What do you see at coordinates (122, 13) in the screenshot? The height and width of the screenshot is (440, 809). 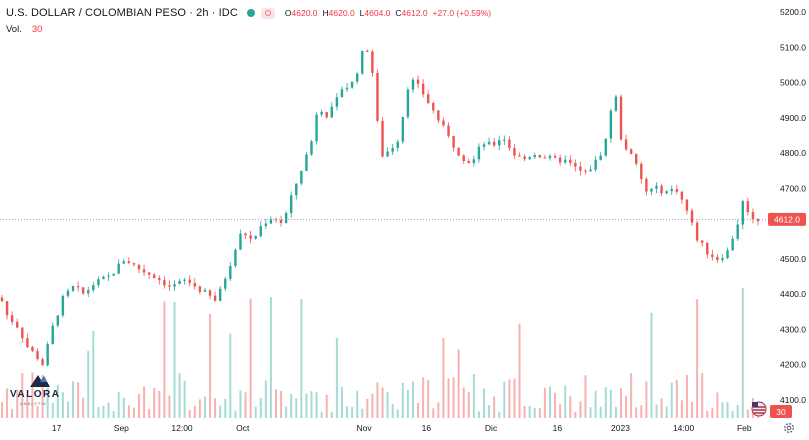 I see `symbol-title: U.S. DOLLAR / COLOMBIAN PESO · 2h · IDC` at bounding box center [122, 13].